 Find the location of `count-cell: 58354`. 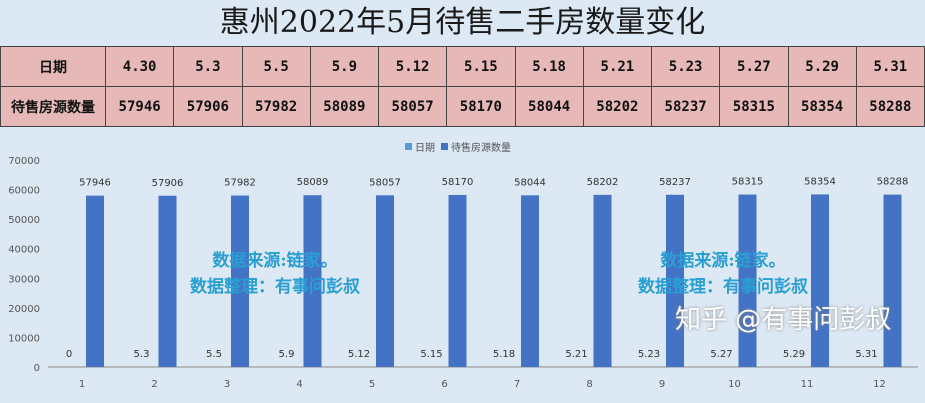

count-cell: 58354 is located at coordinates (822, 106).